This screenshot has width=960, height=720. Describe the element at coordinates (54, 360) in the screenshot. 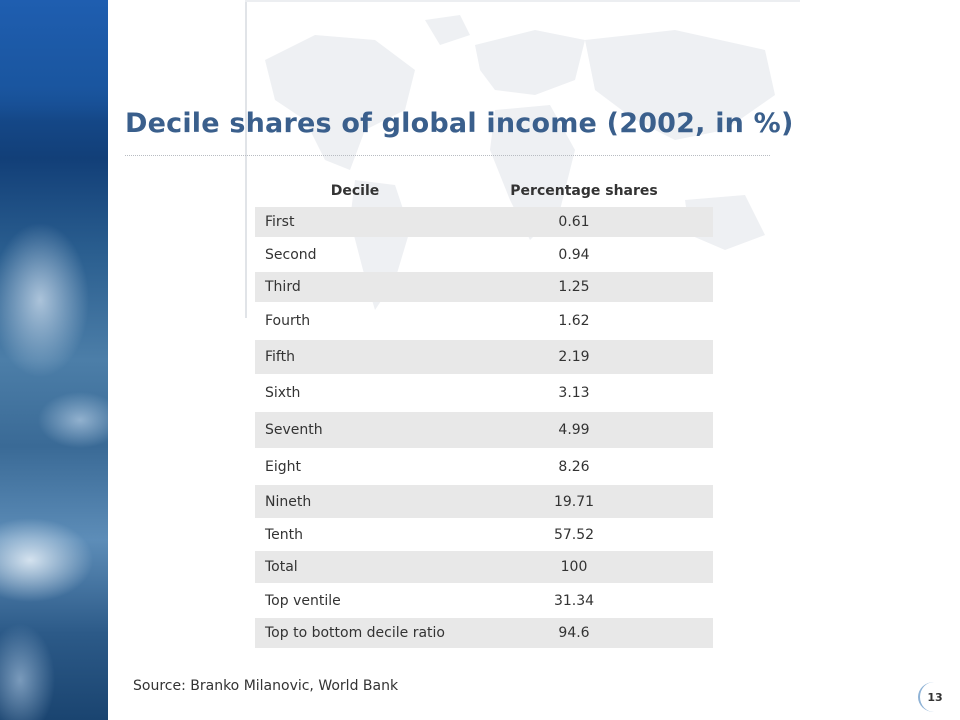

I see `earth-photo` at that location.